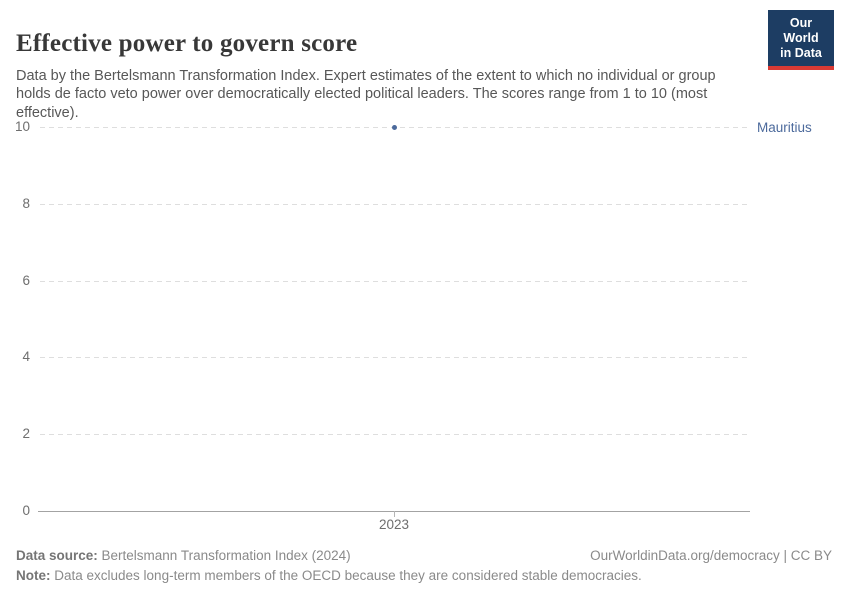 Image resolution: width=850 pixels, height=600 pixels. Describe the element at coordinates (394, 127) in the screenshot. I see `data-point` at that location.